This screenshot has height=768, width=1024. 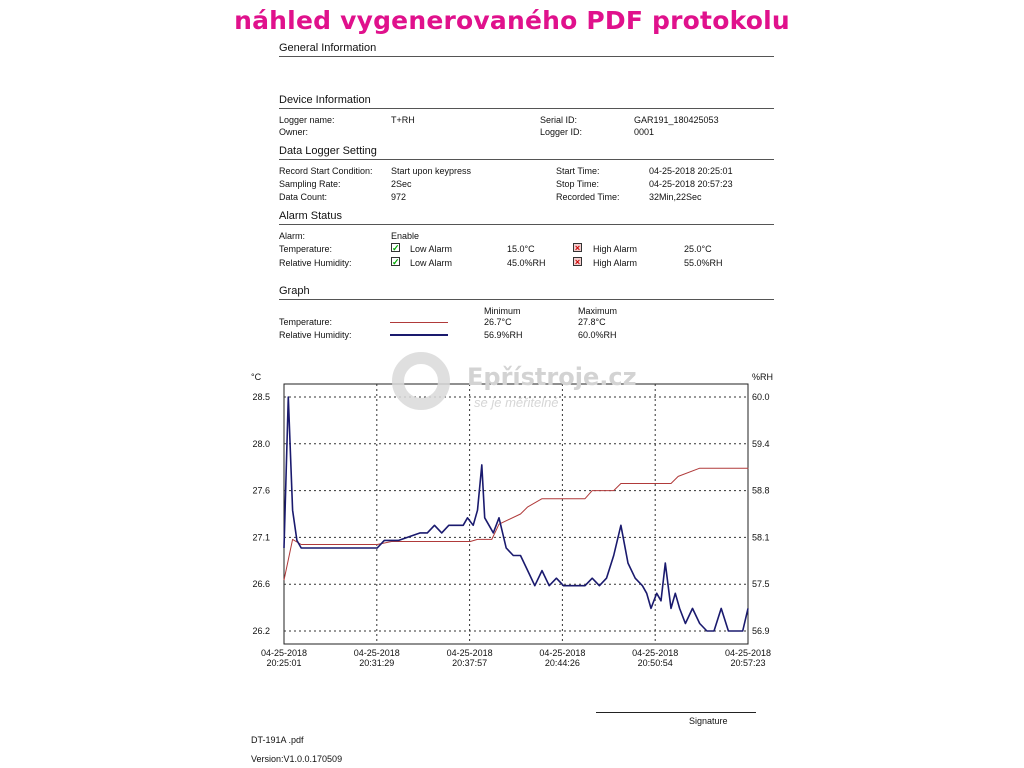 I want to click on alarm-value: Enable, so click(x=405, y=236).